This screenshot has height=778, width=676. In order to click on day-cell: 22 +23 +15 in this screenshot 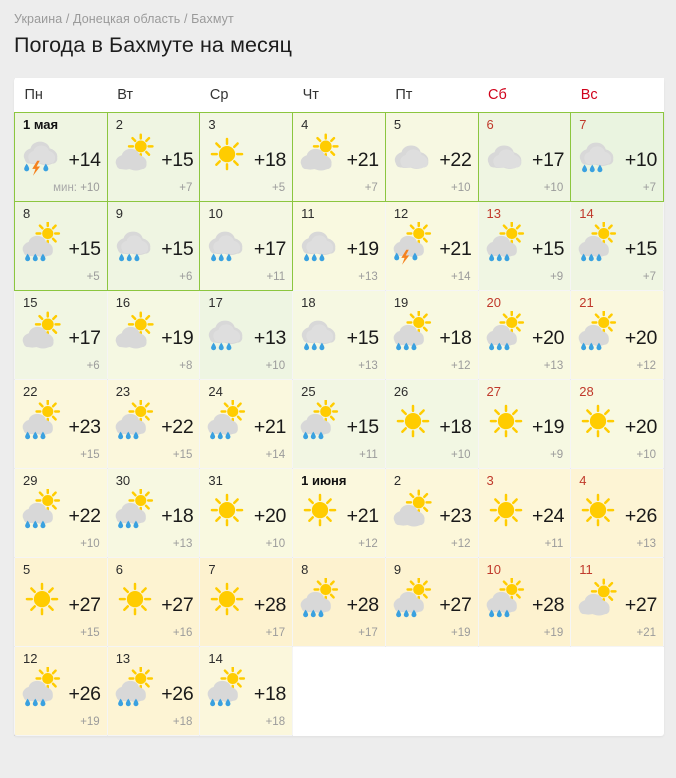, I will do `click(61, 423)`.